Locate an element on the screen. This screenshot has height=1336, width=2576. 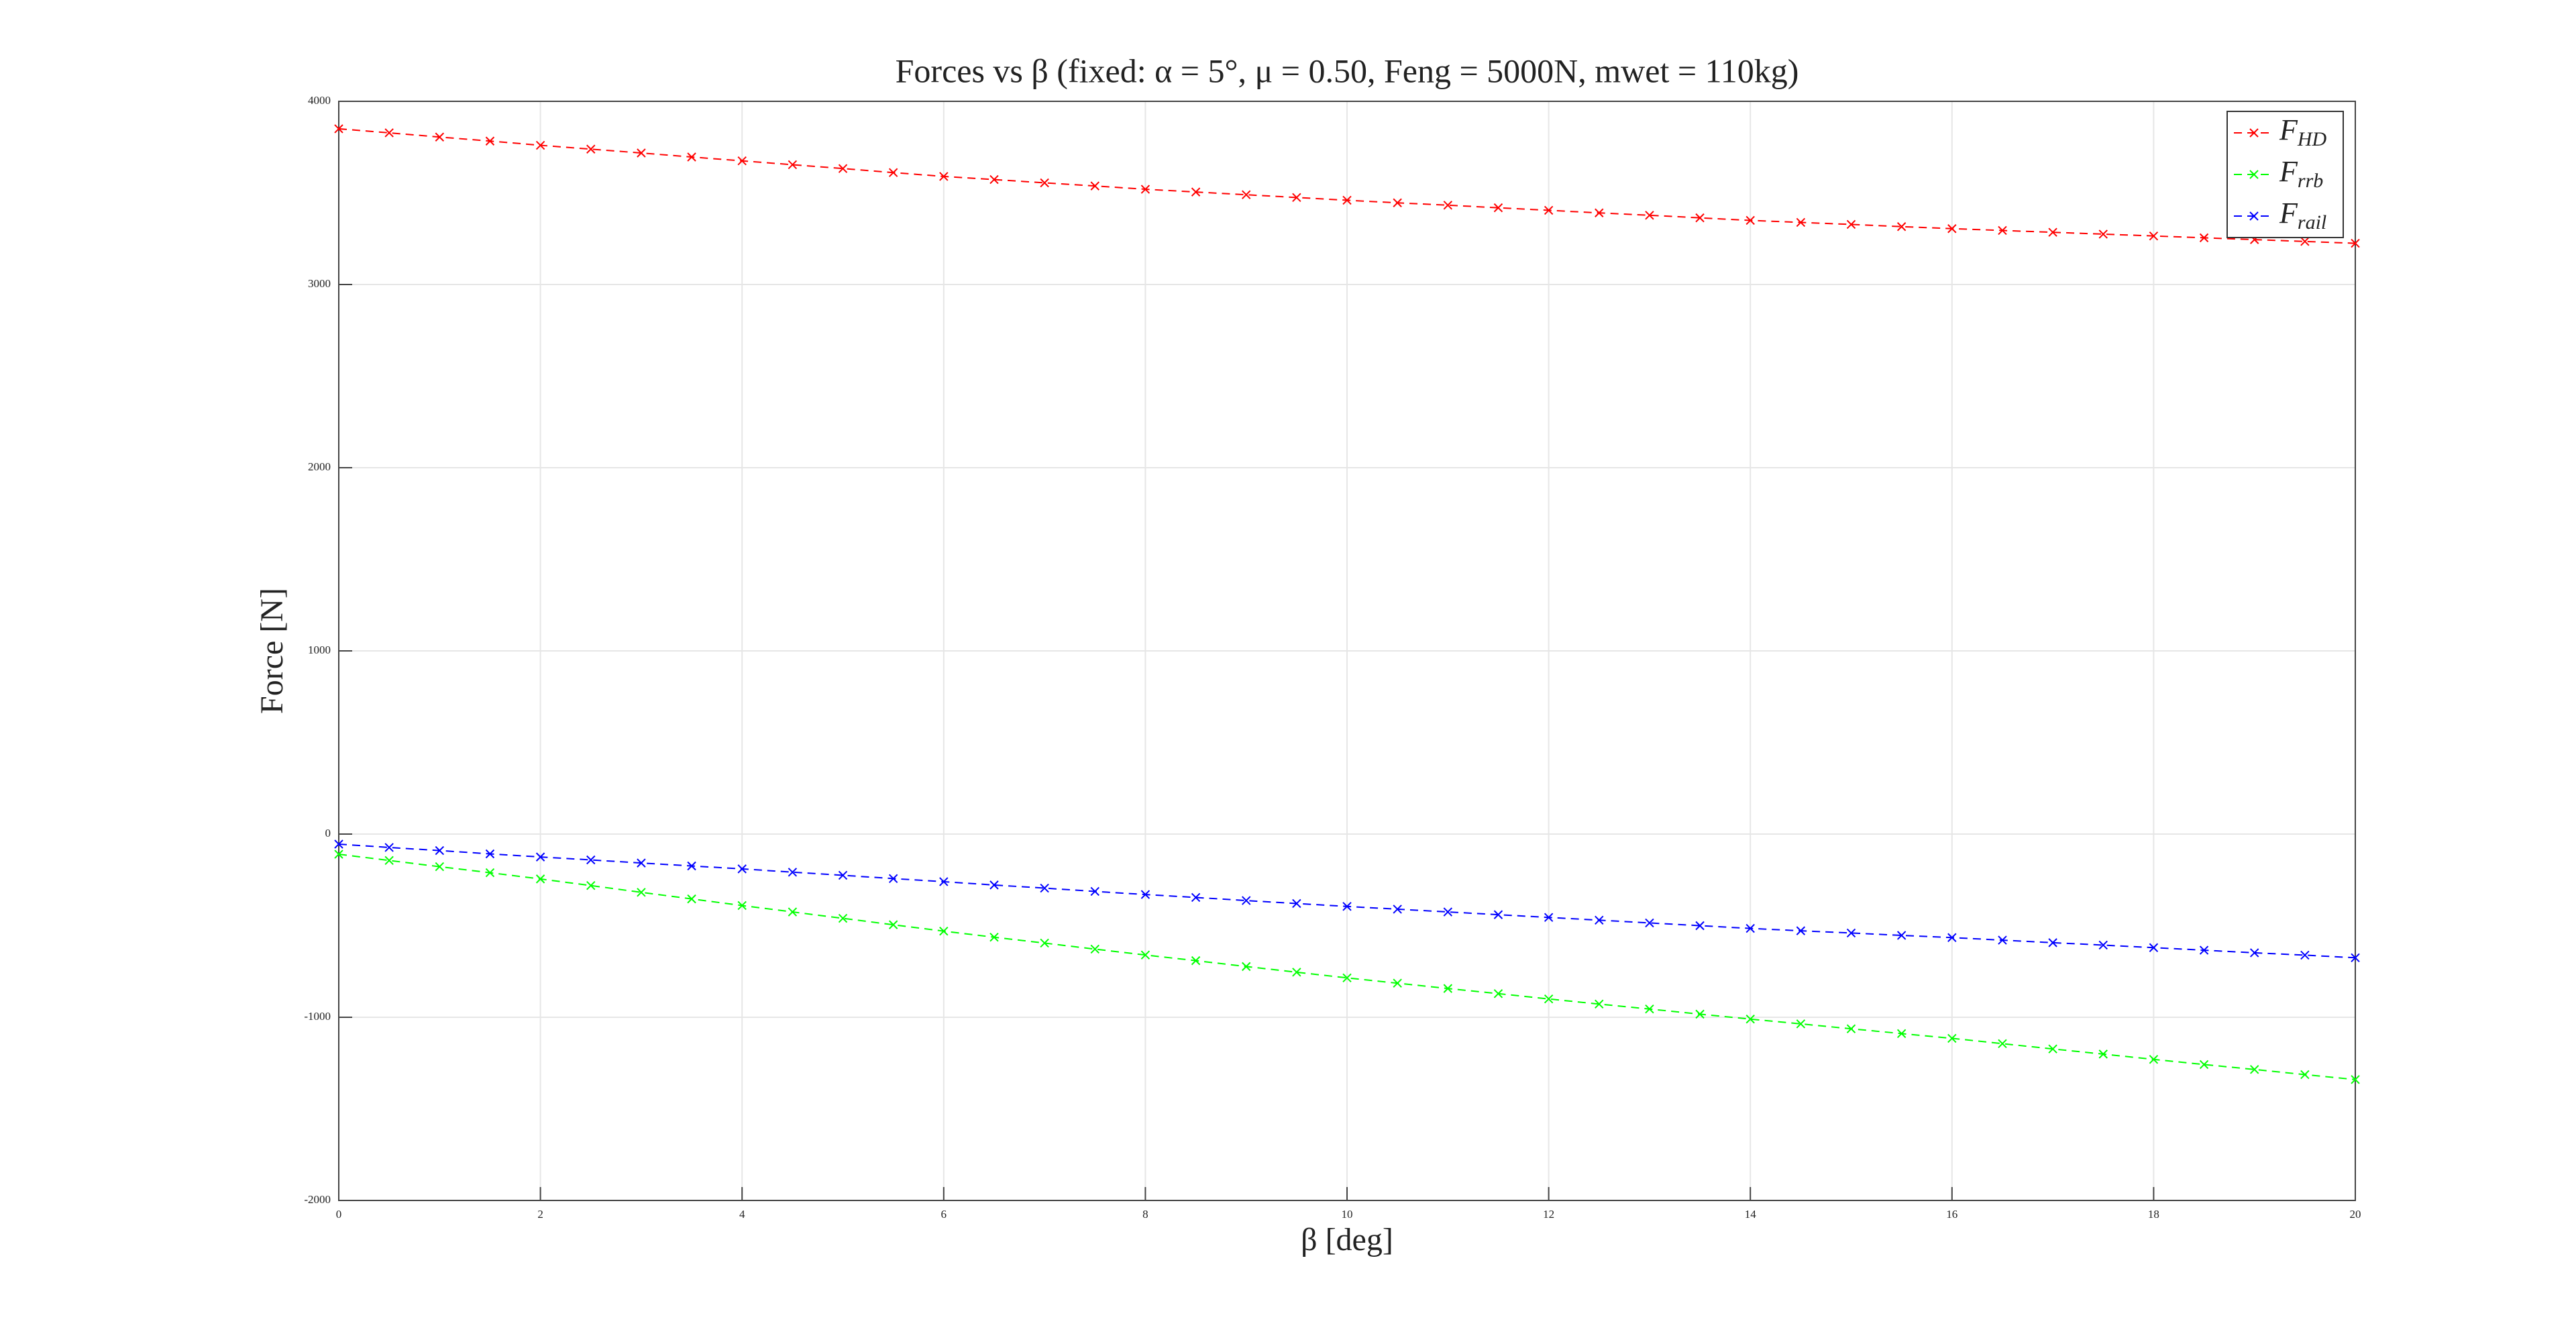
x-tick-label: 0 is located at coordinates (339, 1214).